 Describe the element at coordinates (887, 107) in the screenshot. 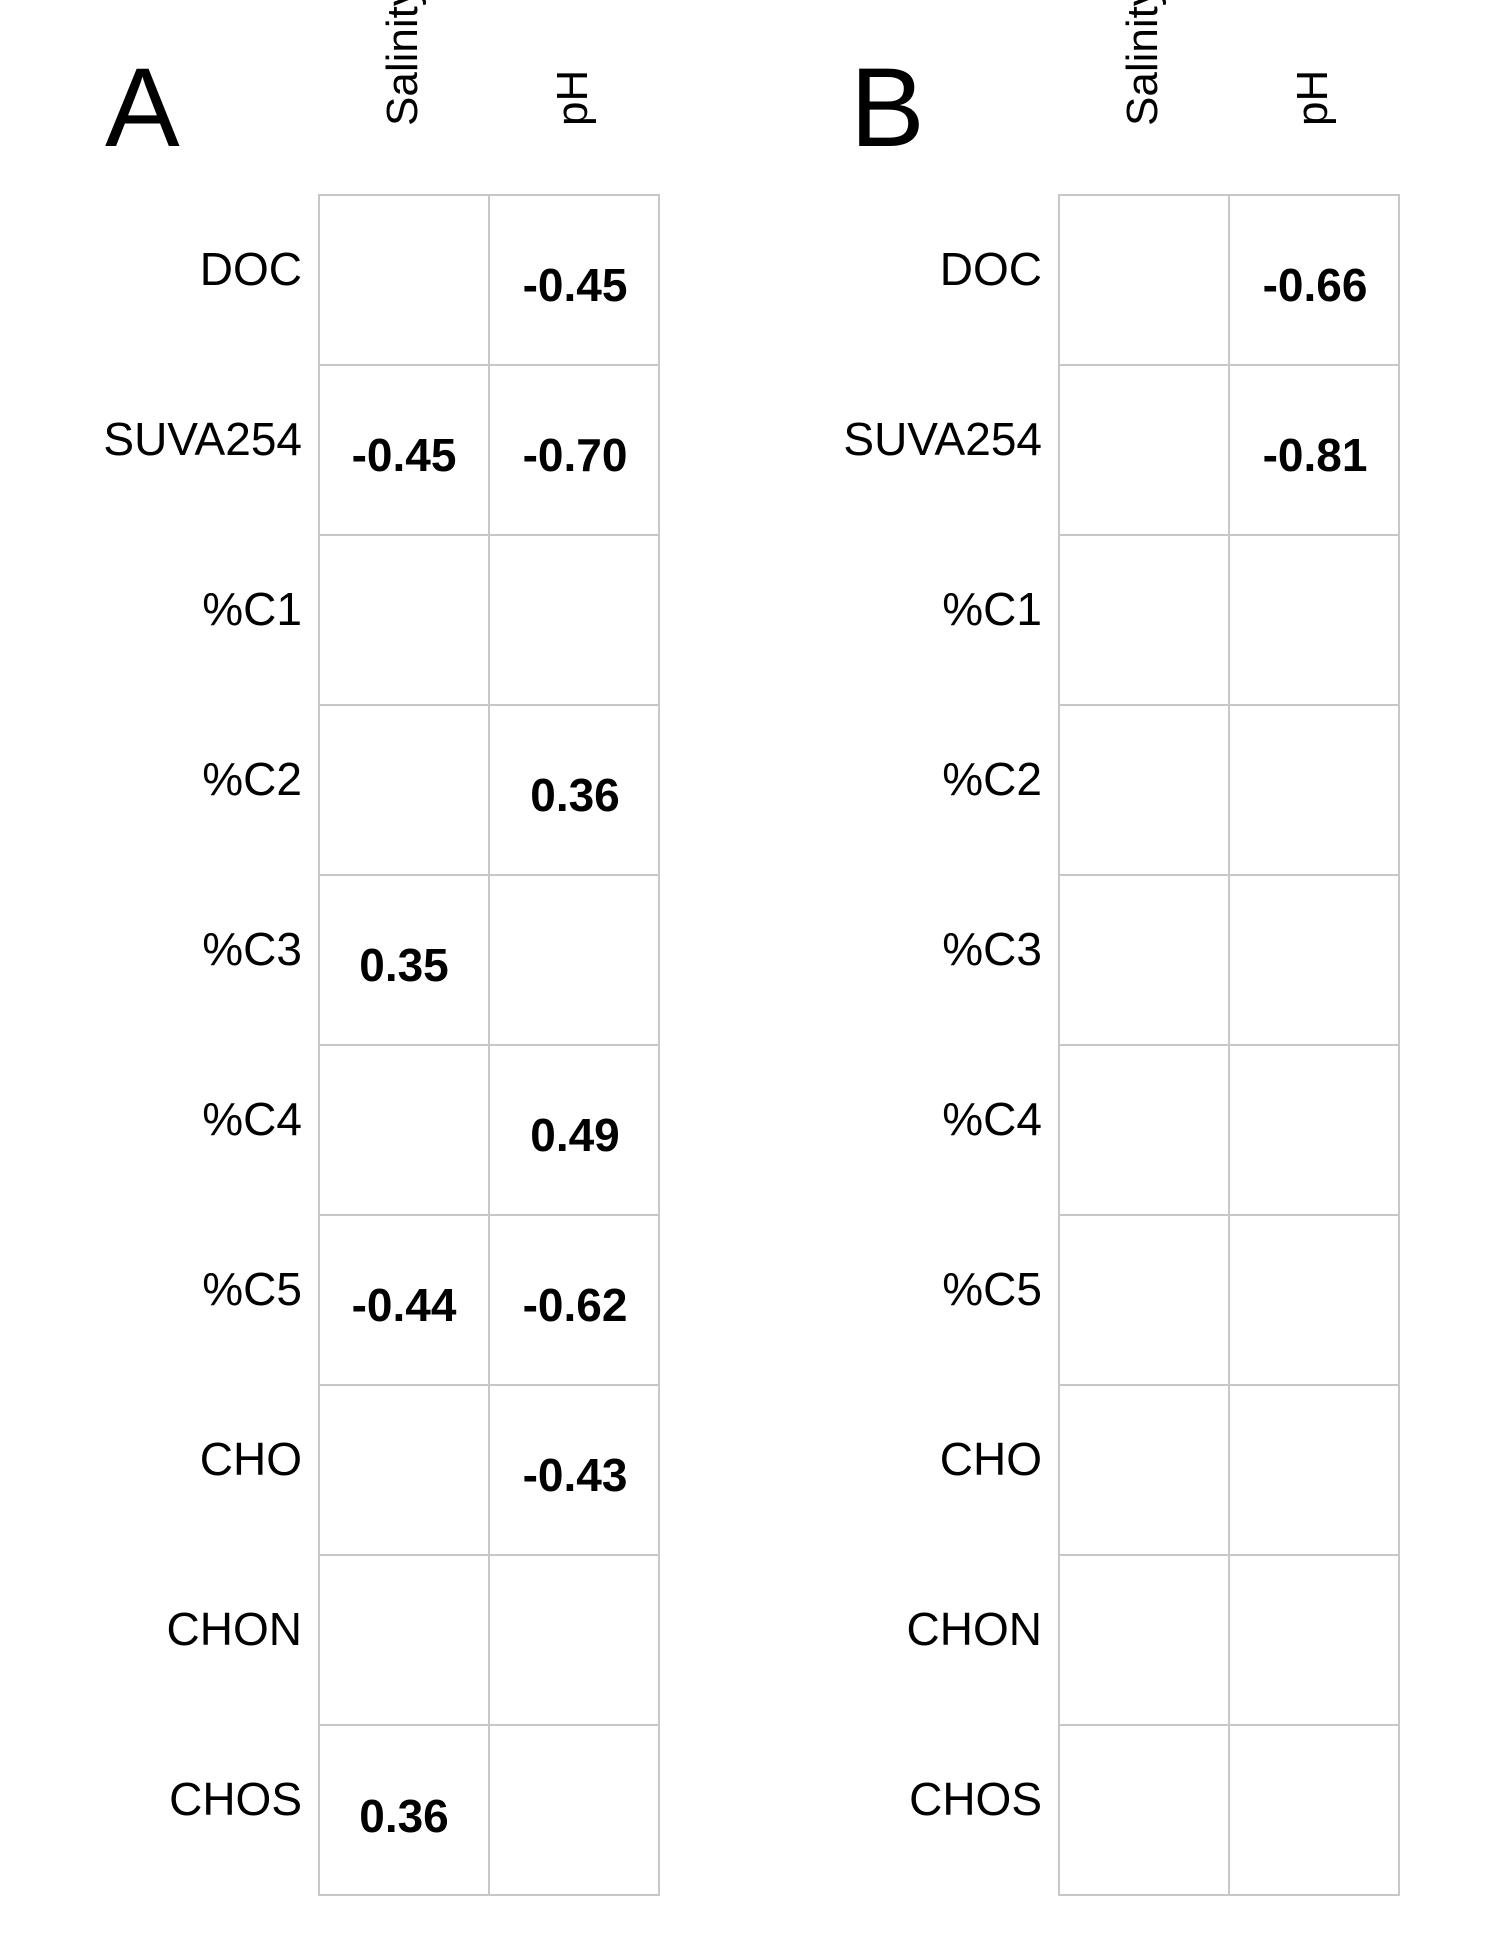

I see `panel-letter: B` at that location.